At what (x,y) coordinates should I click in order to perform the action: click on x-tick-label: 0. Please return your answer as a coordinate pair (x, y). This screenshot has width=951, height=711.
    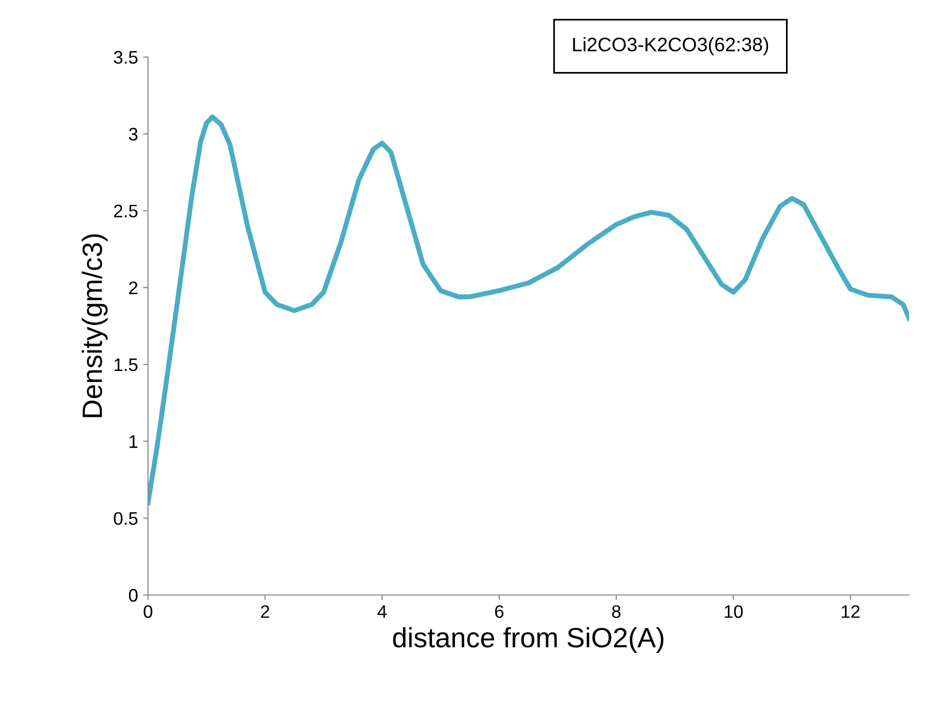
    Looking at the image, I should click on (148, 611).